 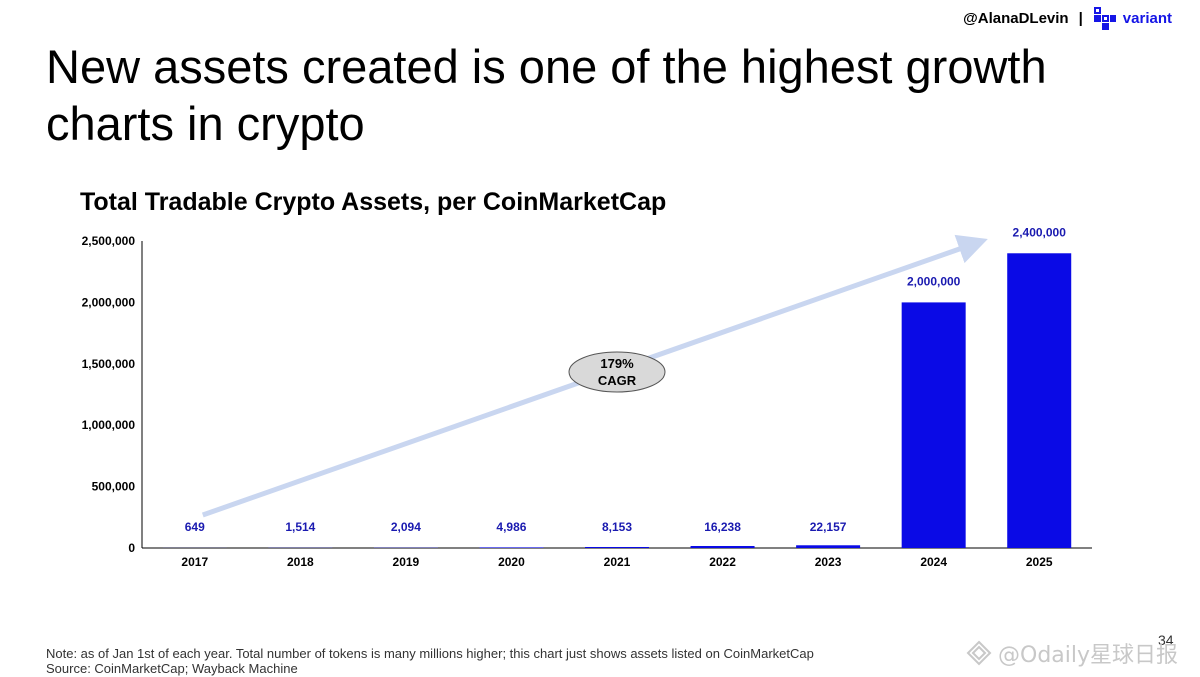 I want to click on y-tick-label: 1,500,000, so click(x=109, y=364).